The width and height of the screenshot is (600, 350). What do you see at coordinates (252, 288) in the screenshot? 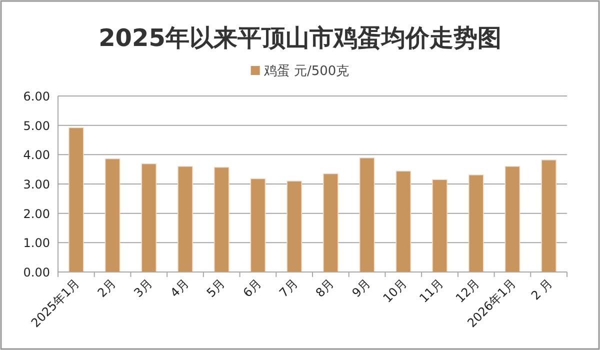
I see `x-tick-label: 6月` at bounding box center [252, 288].